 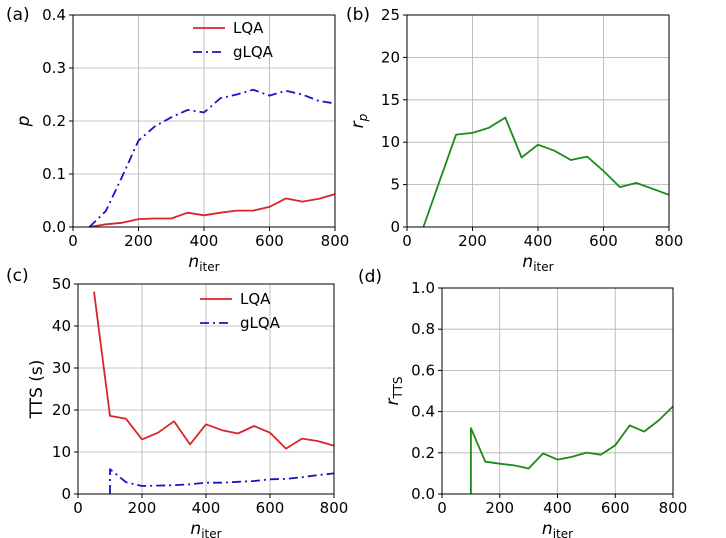 What do you see at coordinates (390, 15) in the screenshot?
I see `y-tick-label: 25` at bounding box center [390, 15].